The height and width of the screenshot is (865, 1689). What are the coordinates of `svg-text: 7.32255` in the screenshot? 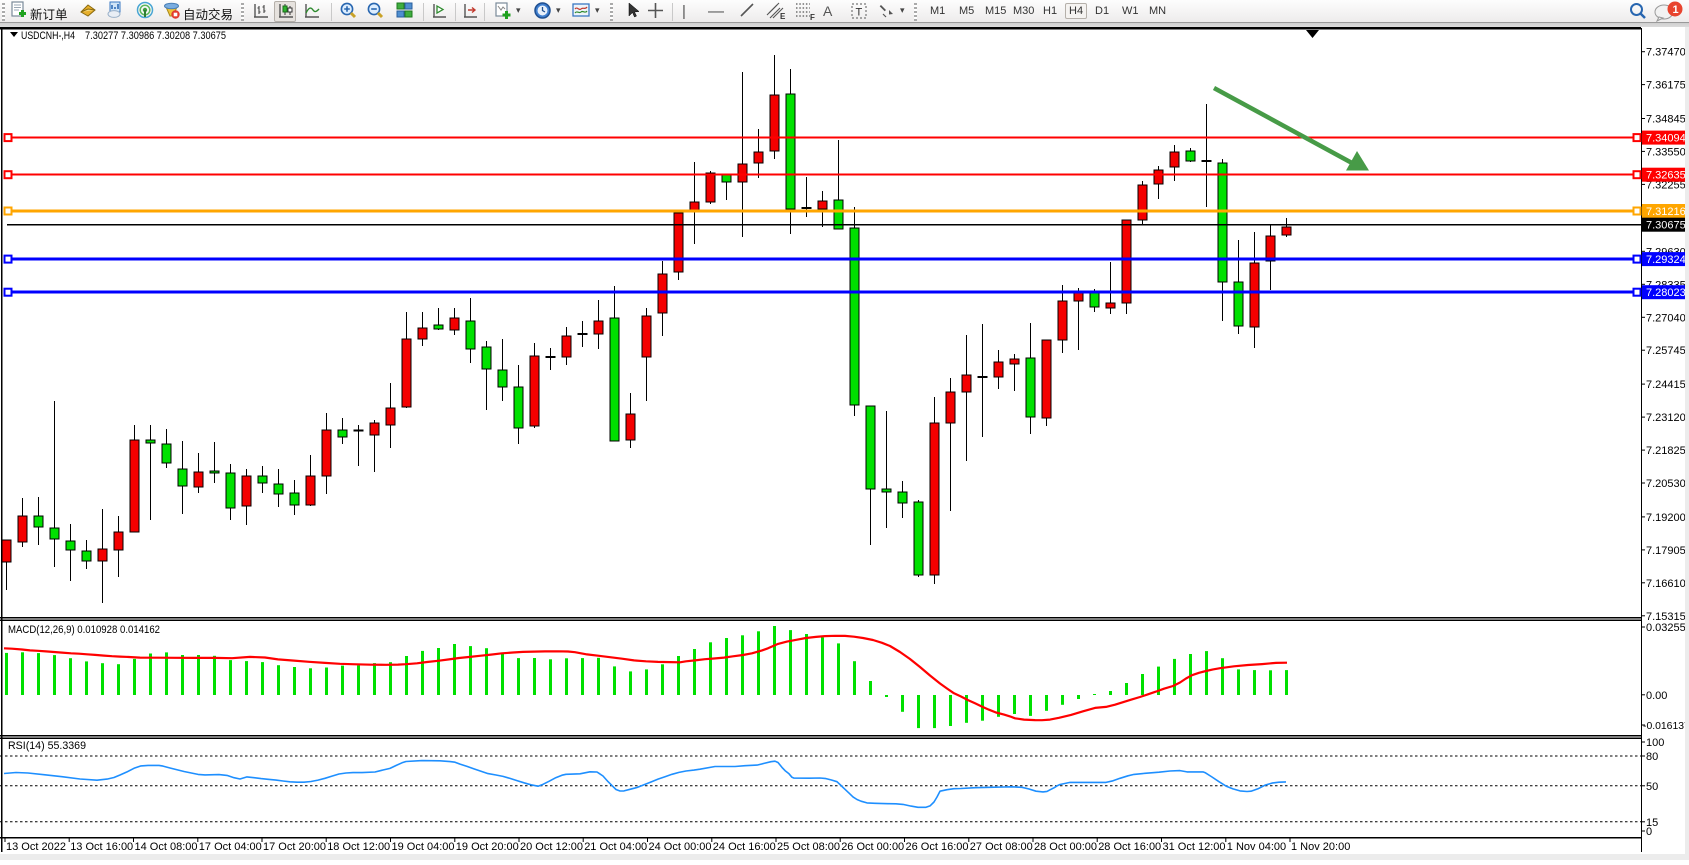 It's located at (1666, 185).